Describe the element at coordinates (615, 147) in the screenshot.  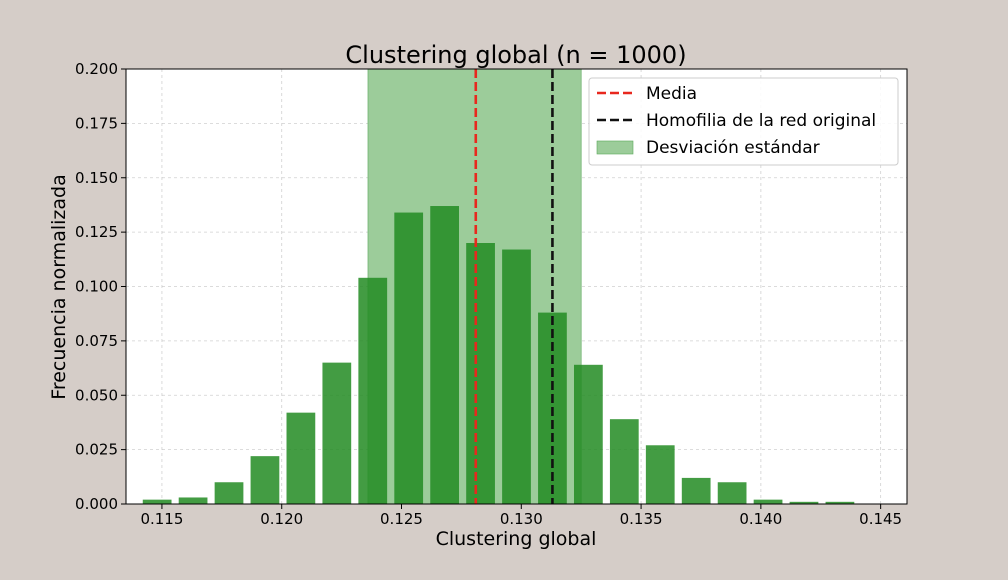
I see `legend-patch-swatch` at that location.